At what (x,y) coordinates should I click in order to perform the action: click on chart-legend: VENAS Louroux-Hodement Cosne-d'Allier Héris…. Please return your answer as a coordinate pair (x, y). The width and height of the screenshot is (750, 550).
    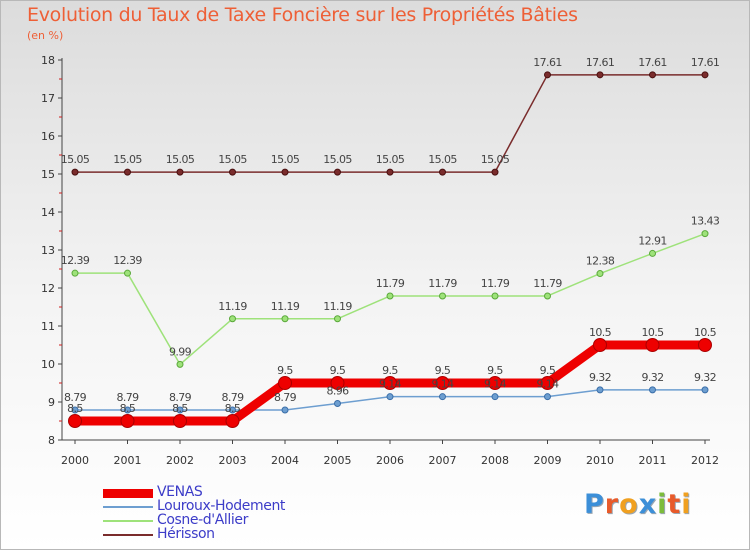
    Looking at the image, I should click on (233, 513).